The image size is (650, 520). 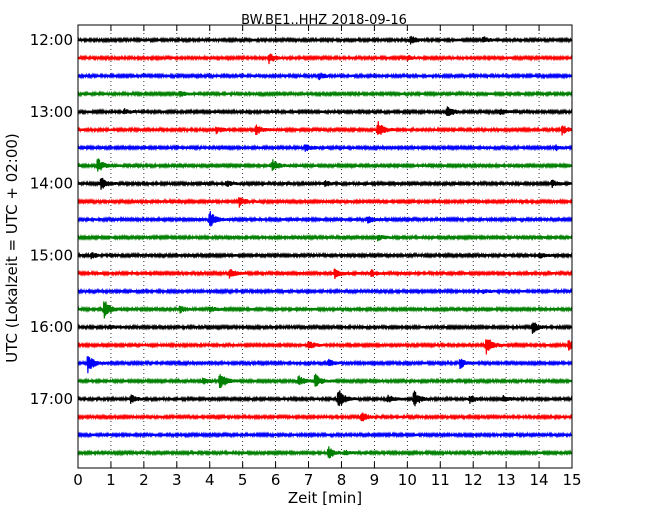 What do you see at coordinates (51, 327) in the screenshot?
I see `y-tick-label: 16:00` at bounding box center [51, 327].